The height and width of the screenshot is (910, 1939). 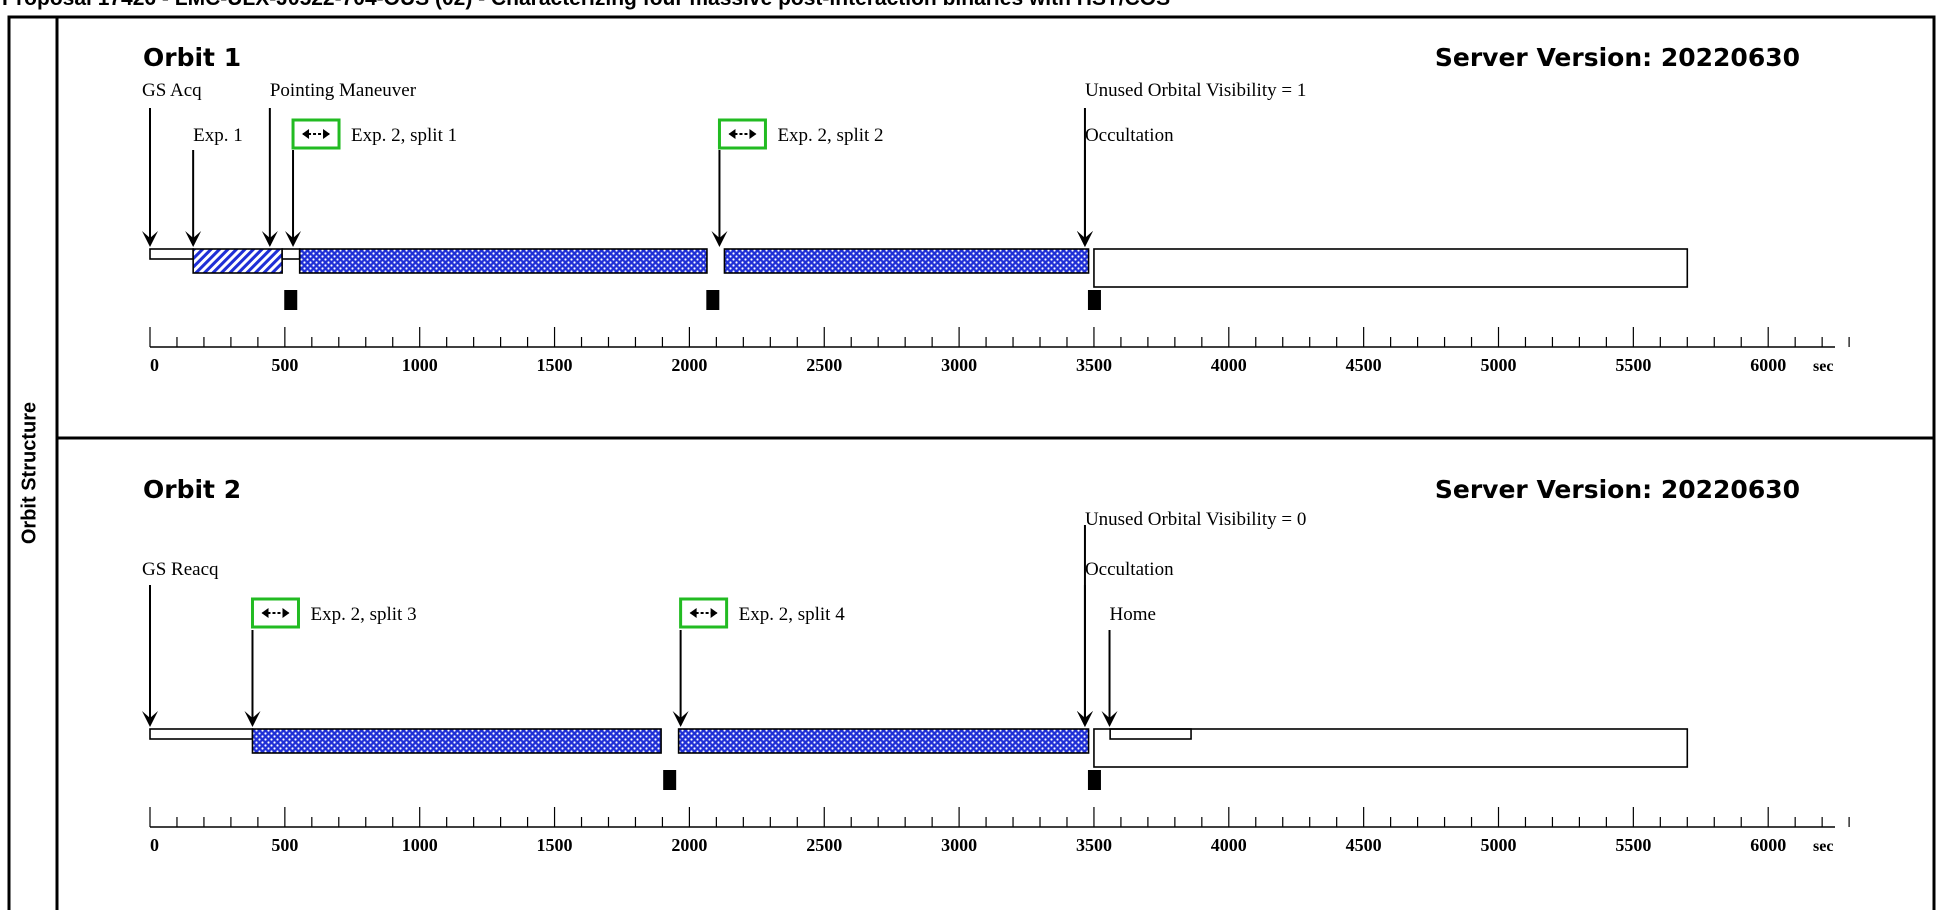 What do you see at coordinates (1150, 734) in the screenshot?
I see `segment-home` at bounding box center [1150, 734].